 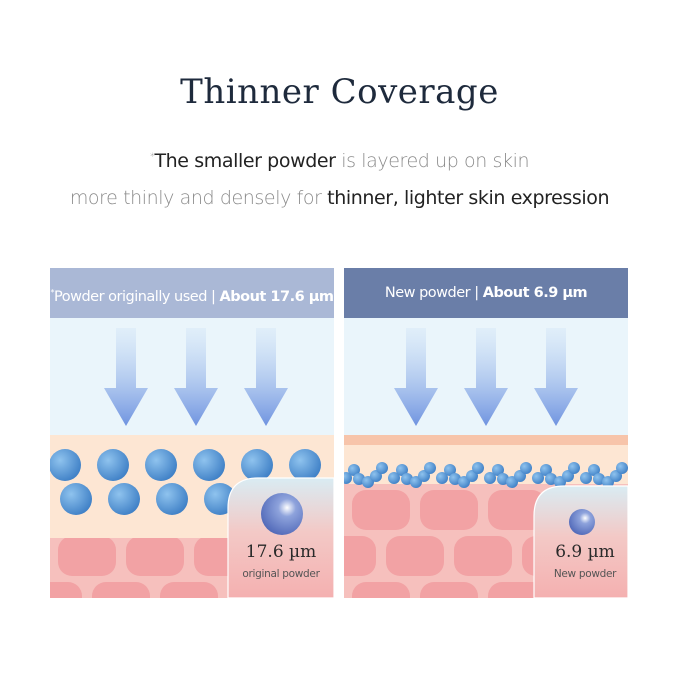 I want to click on subtitle-bold: The smaller powder, so click(x=245, y=161).